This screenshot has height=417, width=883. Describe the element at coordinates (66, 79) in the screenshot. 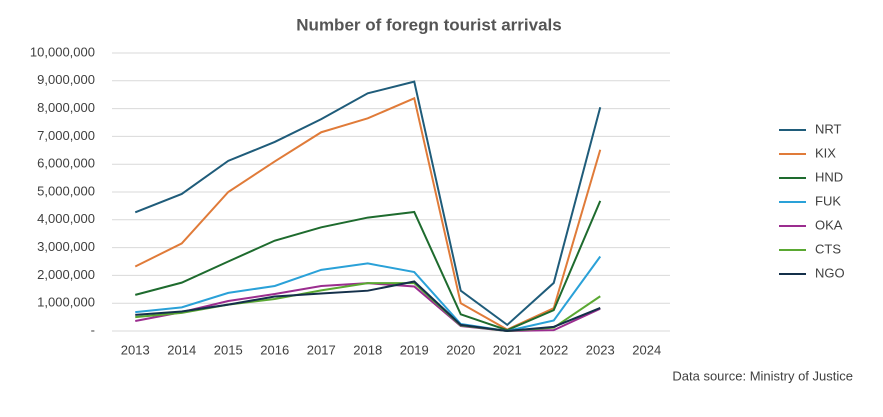

I see `y-tick-label: 9,000,000` at that location.